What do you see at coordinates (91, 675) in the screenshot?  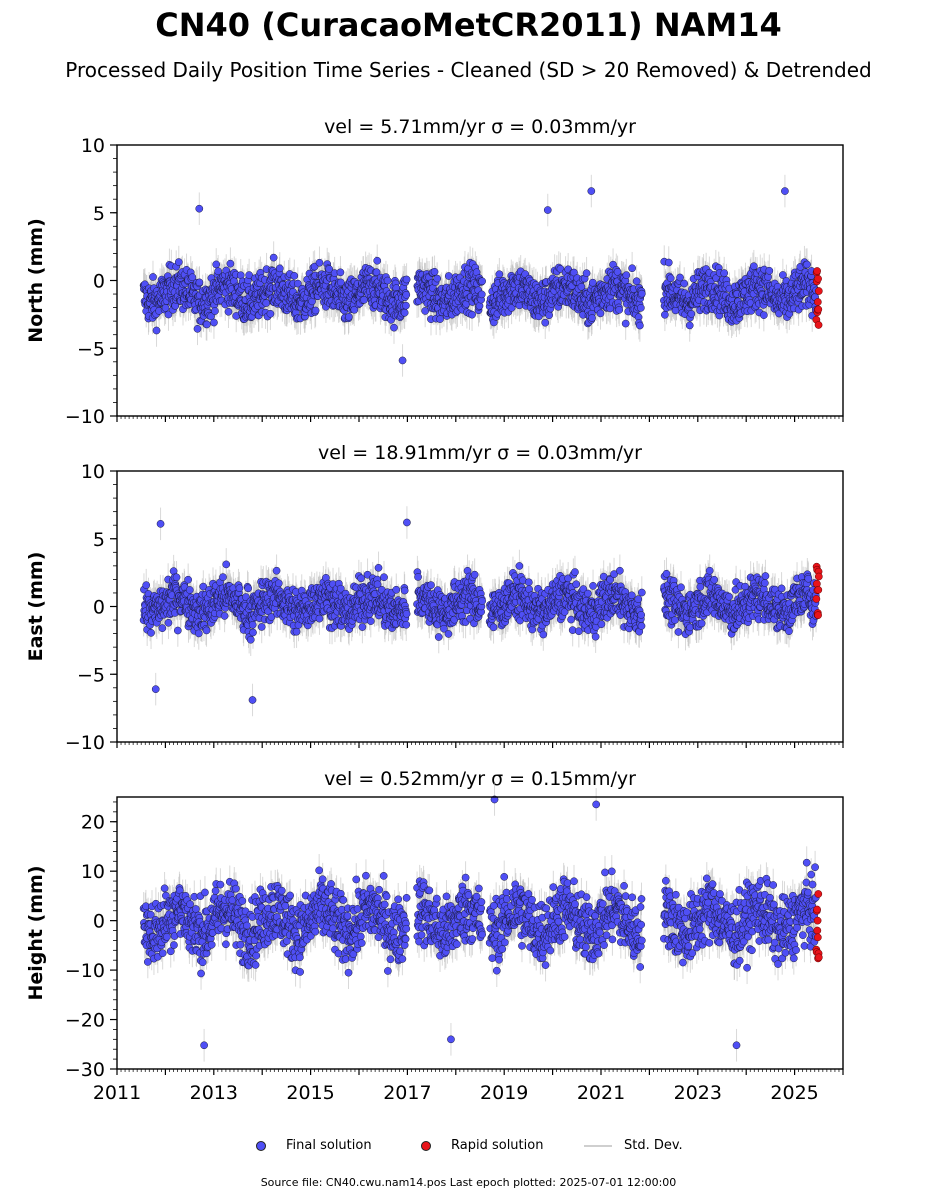 I see `east-ytick-label: −5` at bounding box center [91, 675].